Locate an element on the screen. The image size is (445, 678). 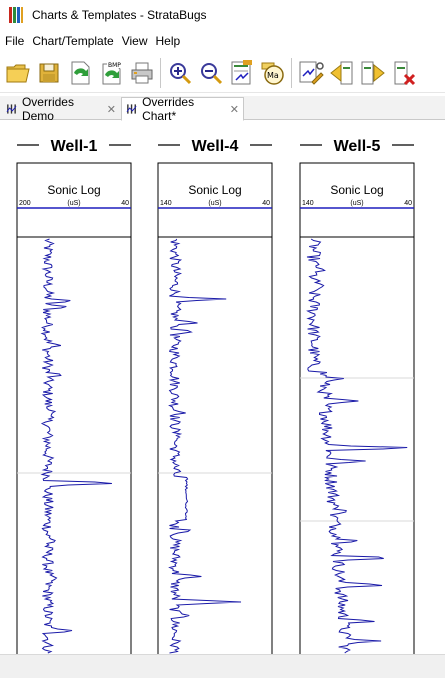
measure-icon: Ma is located at coordinates (272, 73).